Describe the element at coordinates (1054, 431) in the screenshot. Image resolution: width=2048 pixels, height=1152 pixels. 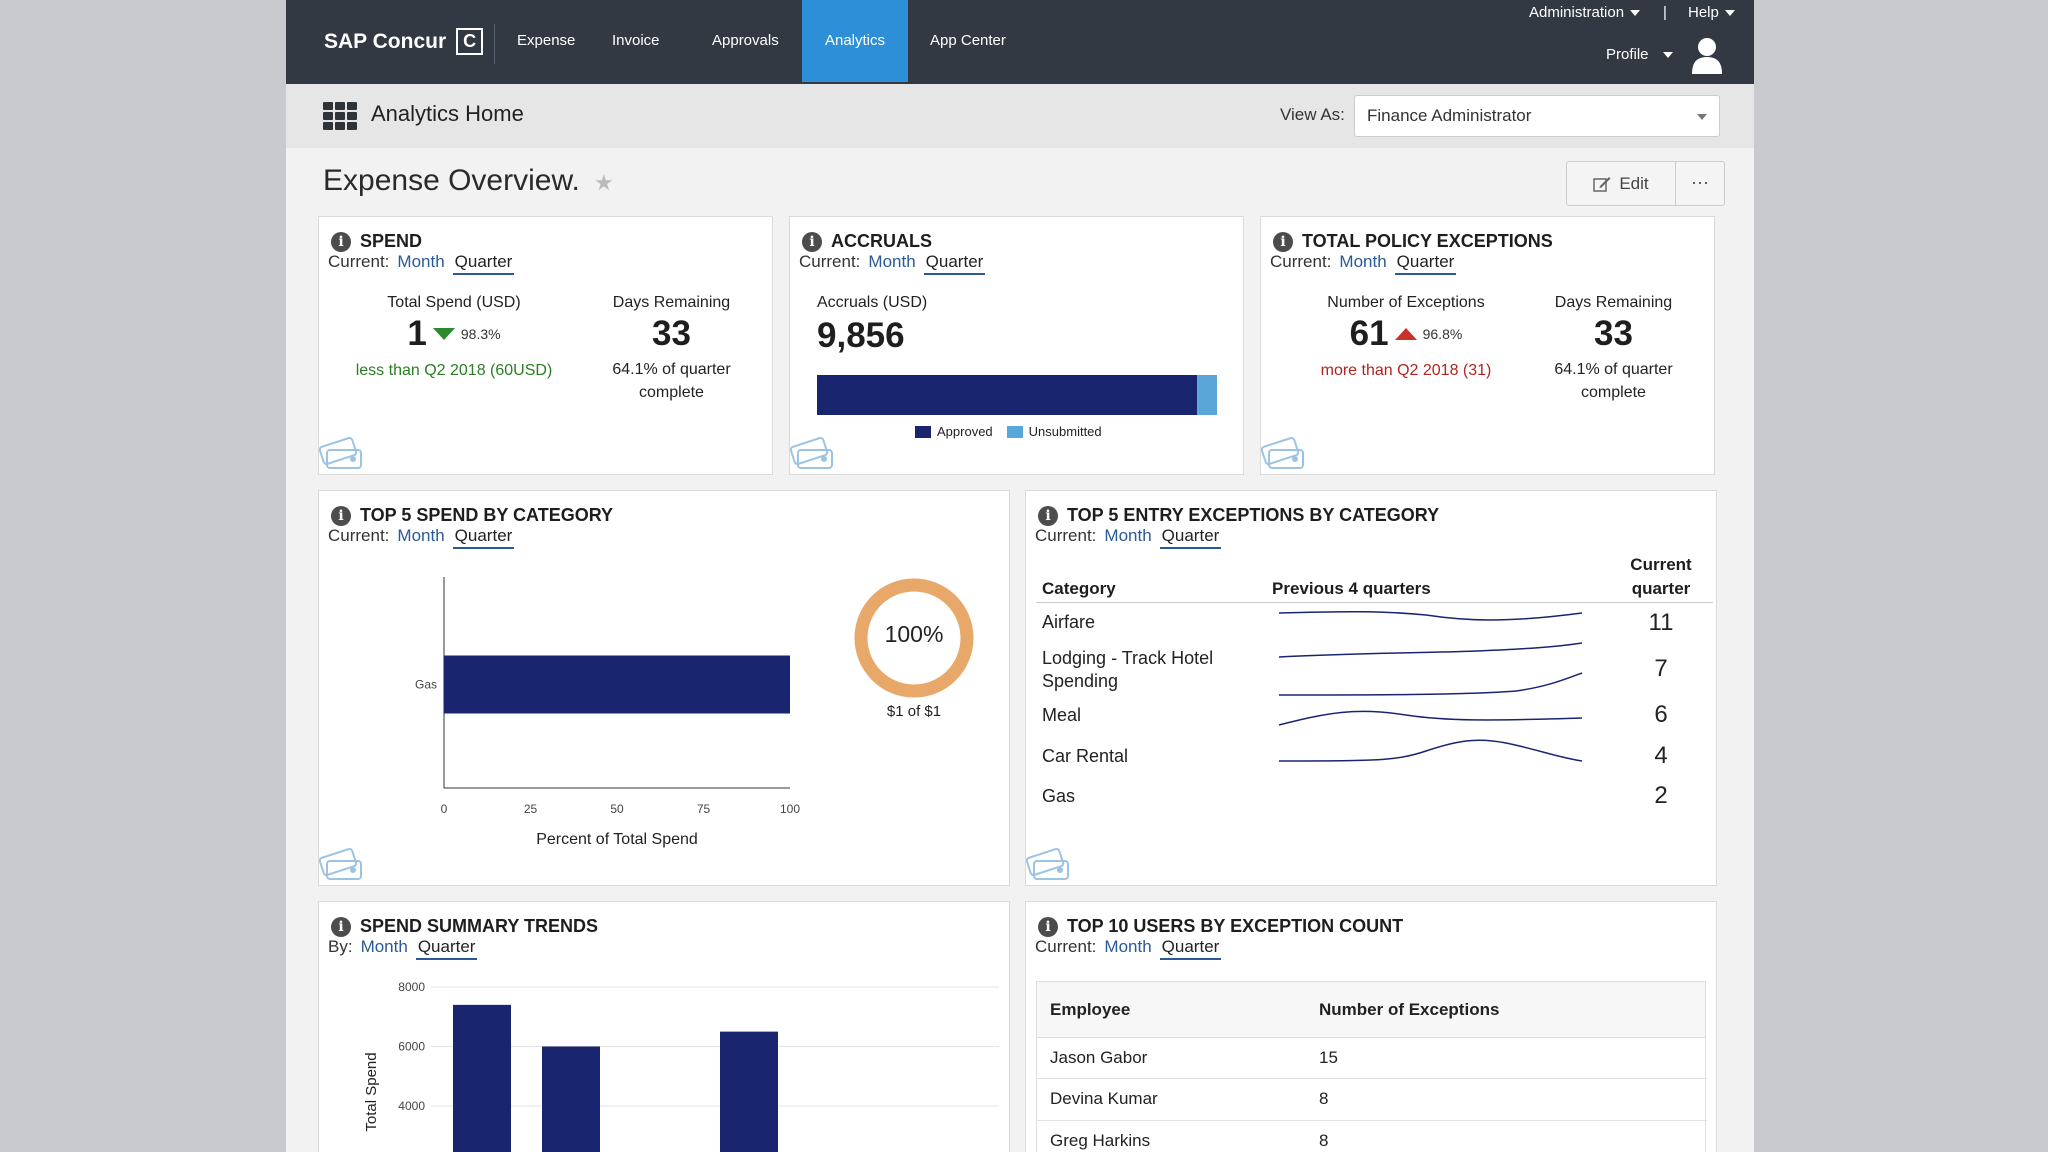
I see `legend-unsubmitted: Unsubmitted` at that location.